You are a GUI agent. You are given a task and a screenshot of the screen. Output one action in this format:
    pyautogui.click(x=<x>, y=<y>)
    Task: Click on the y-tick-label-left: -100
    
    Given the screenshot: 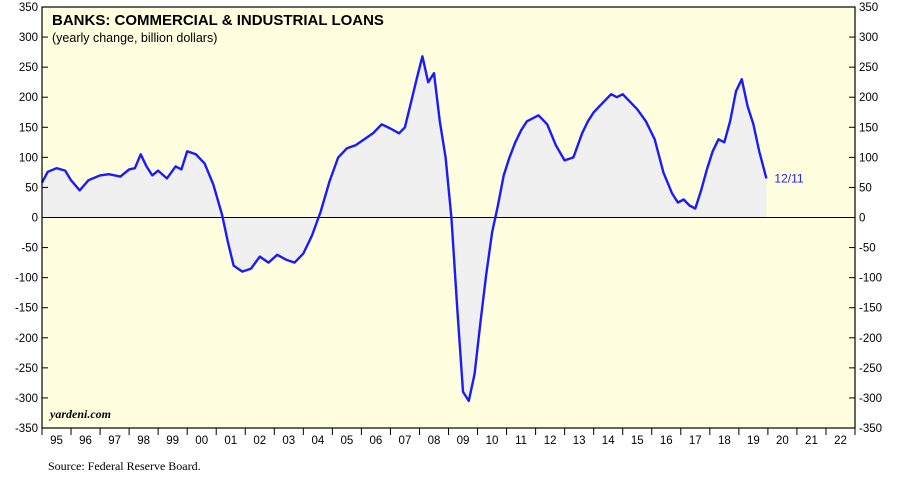 What is the action you would take?
    pyautogui.click(x=26, y=279)
    